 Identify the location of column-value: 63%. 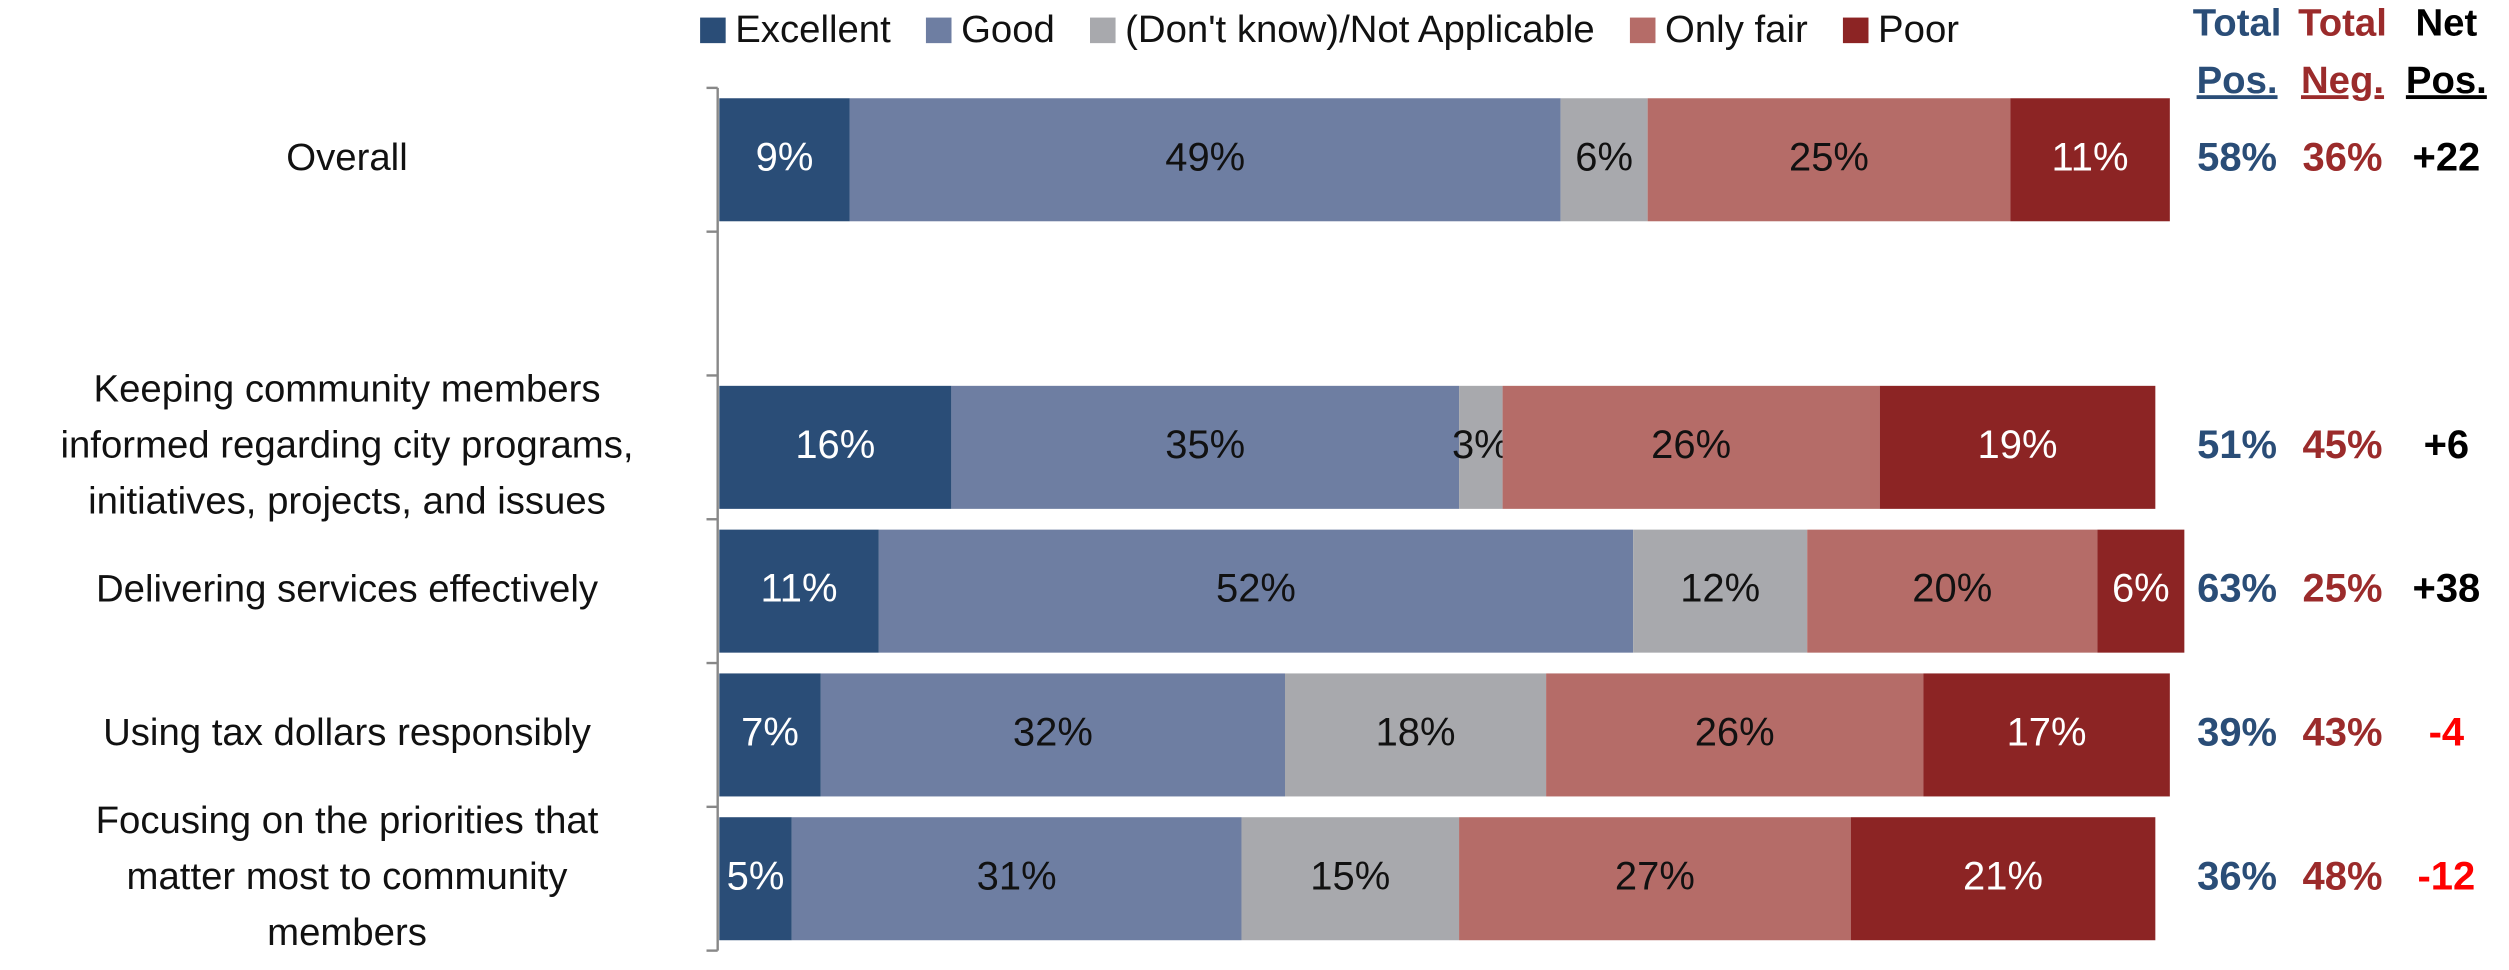
(2237, 589).